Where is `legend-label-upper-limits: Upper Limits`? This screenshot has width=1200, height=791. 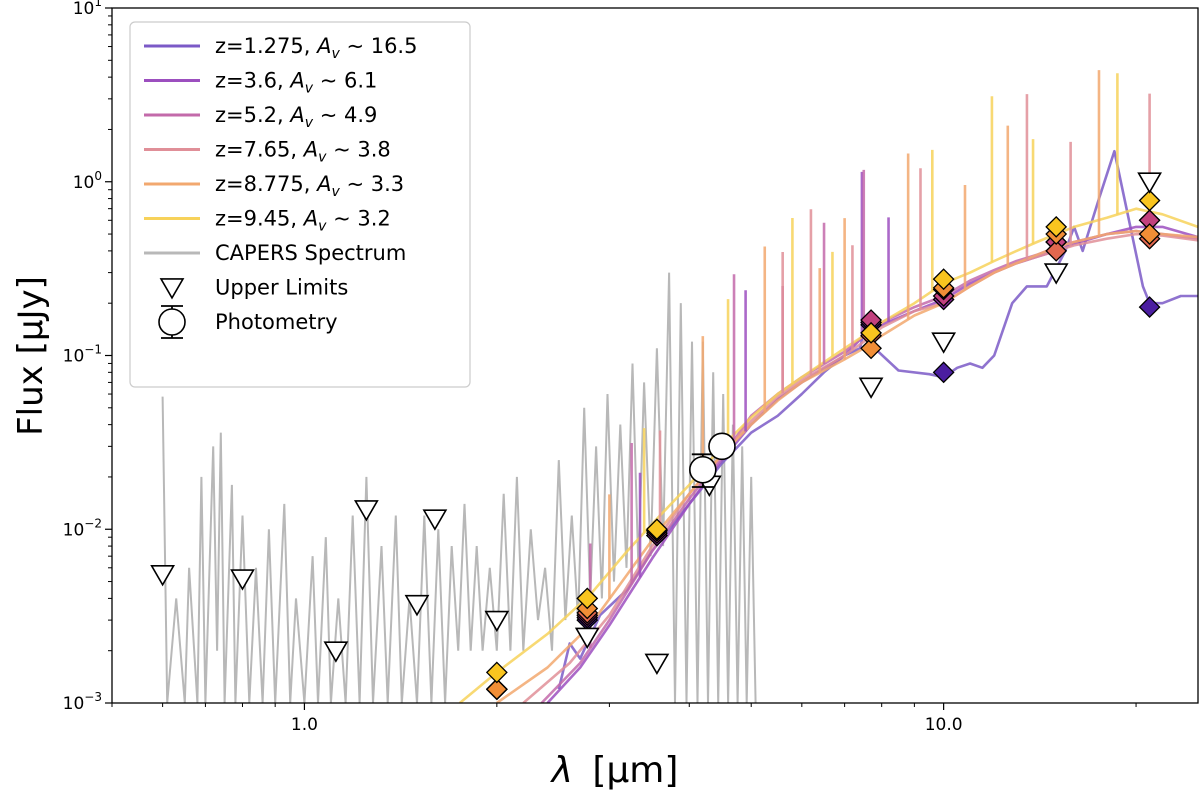
legend-label-upper-limits: Upper Limits is located at coordinates (281, 288).